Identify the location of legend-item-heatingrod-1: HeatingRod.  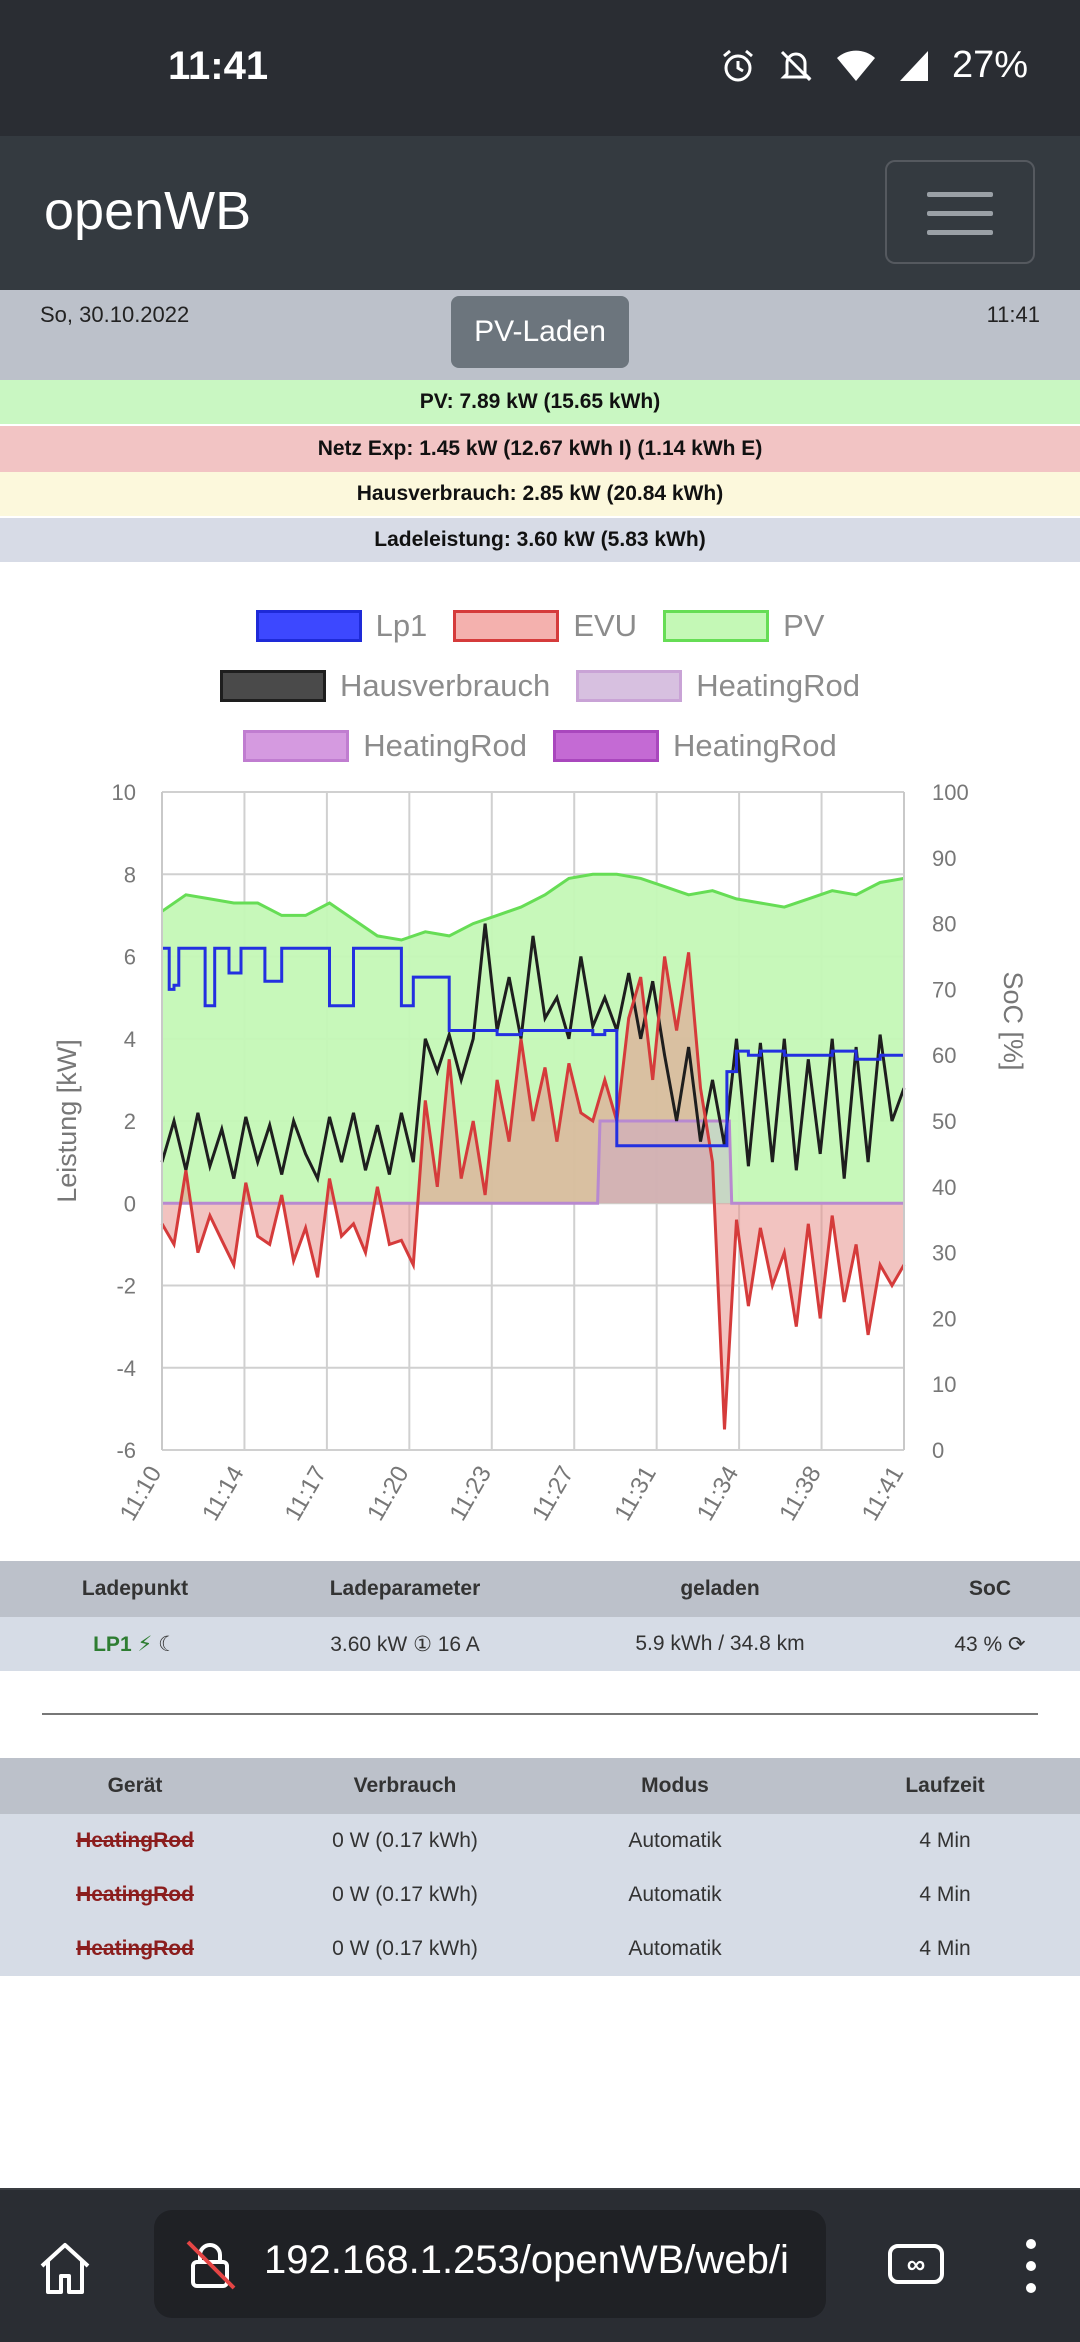
(718, 686).